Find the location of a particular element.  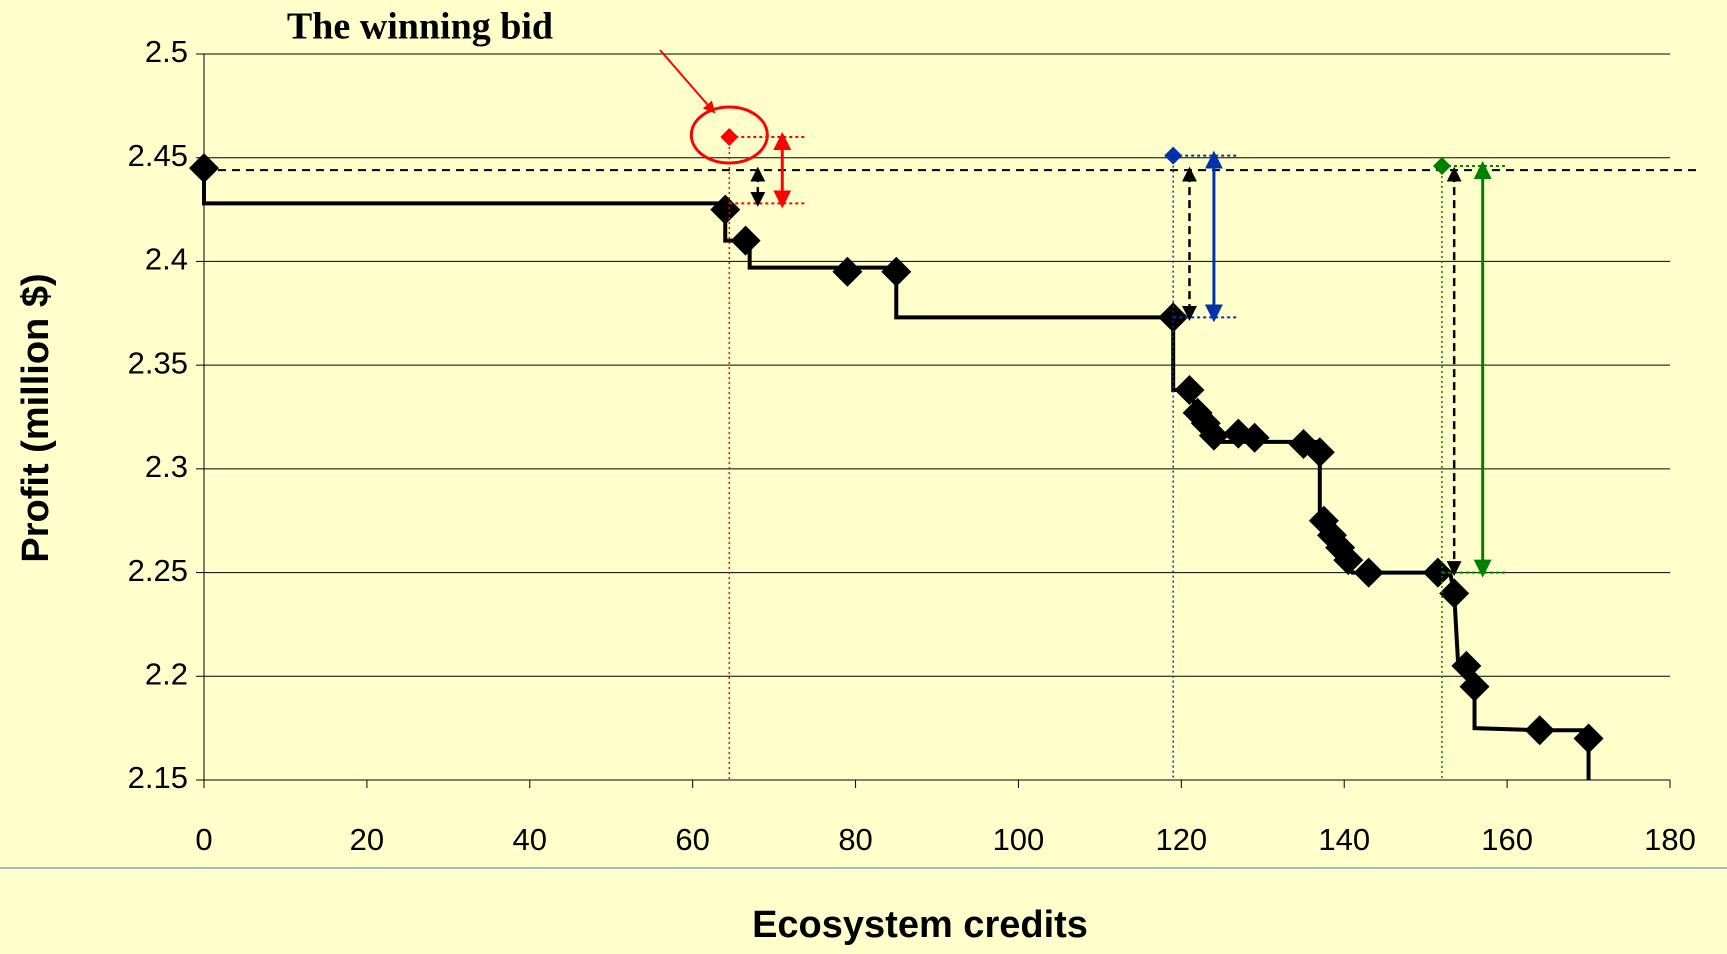

annotation-arrow is located at coordinates (687, 81).